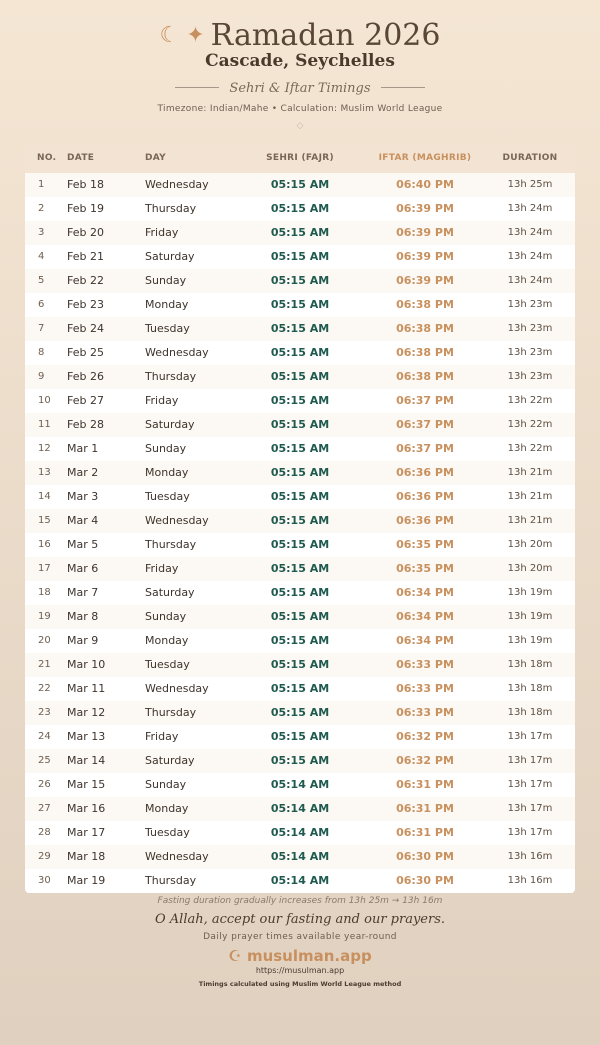 This screenshot has width=600, height=1045. What do you see at coordinates (425, 544) in the screenshot?
I see `cell-iftar: 06:35 PM` at bounding box center [425, 544].